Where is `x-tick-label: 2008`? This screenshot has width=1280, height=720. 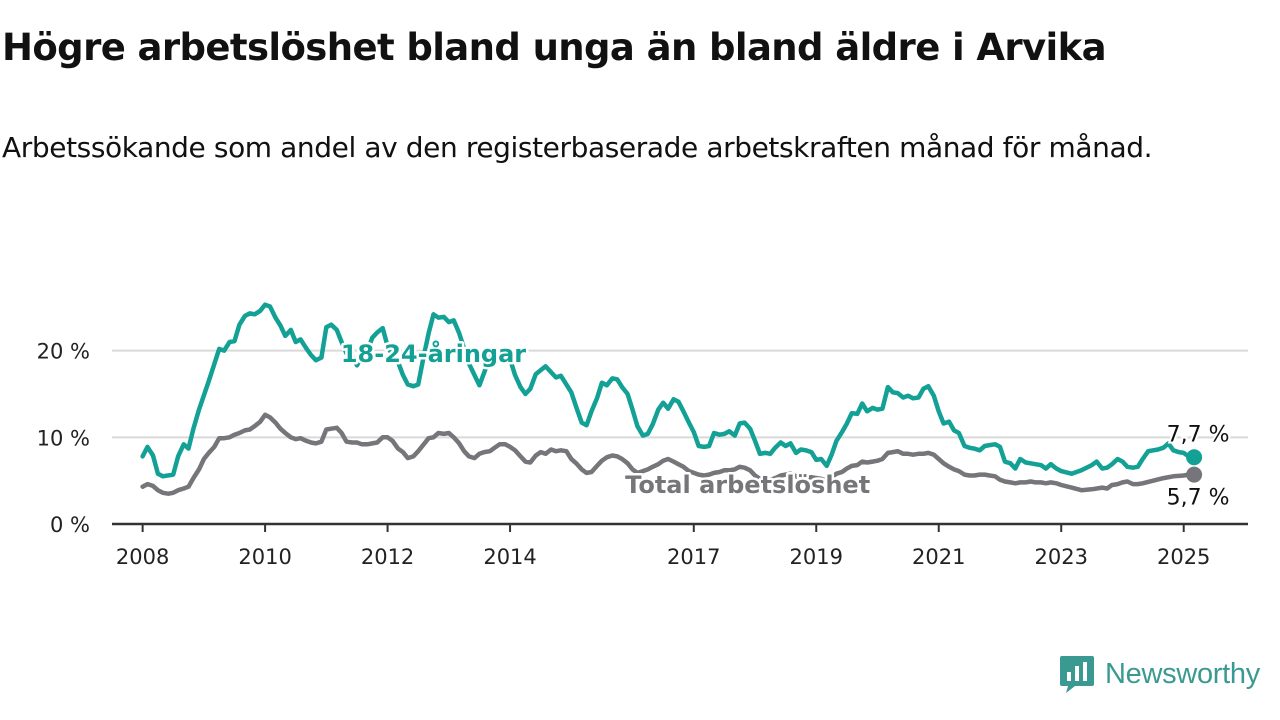
x-tick-label: 2008 is located at coordinates (142, 557).